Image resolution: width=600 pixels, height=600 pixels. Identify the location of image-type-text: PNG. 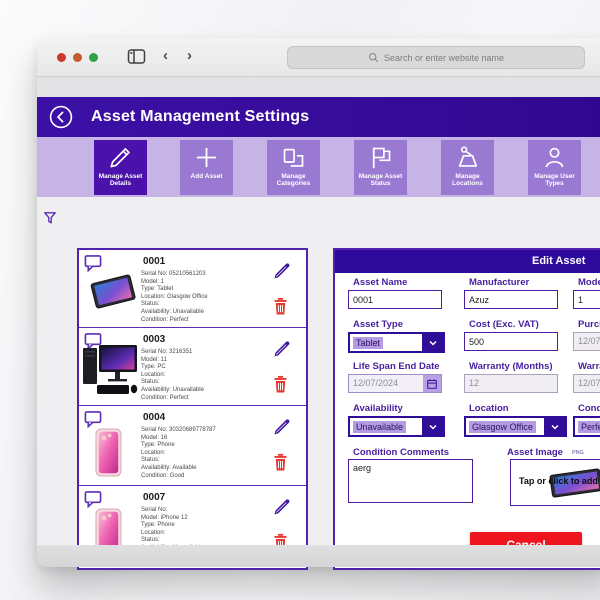
(578, 453).